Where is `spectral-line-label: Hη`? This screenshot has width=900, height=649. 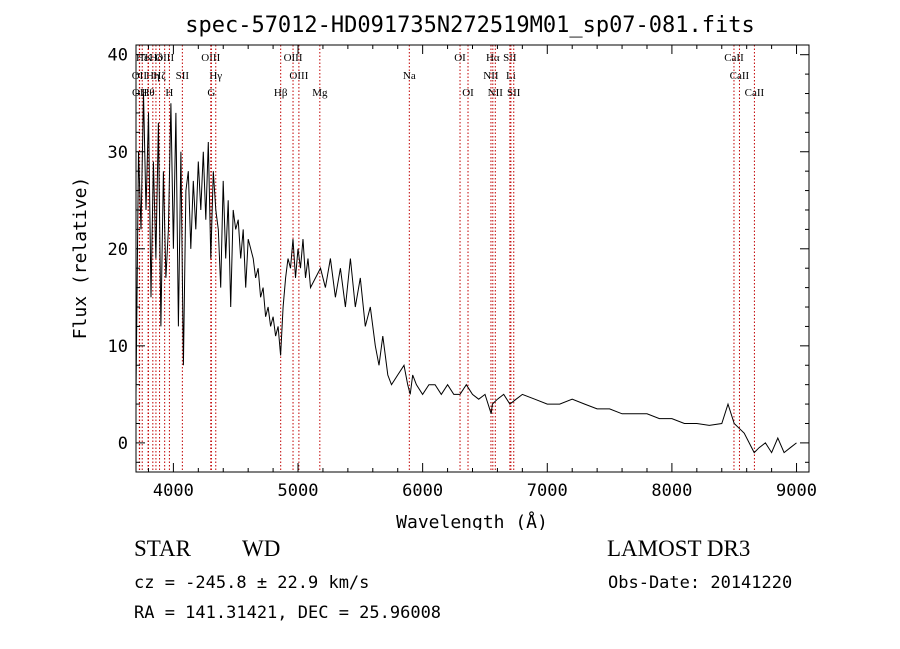 spectral-line-label: Hη is located at coordinates (153, 76).